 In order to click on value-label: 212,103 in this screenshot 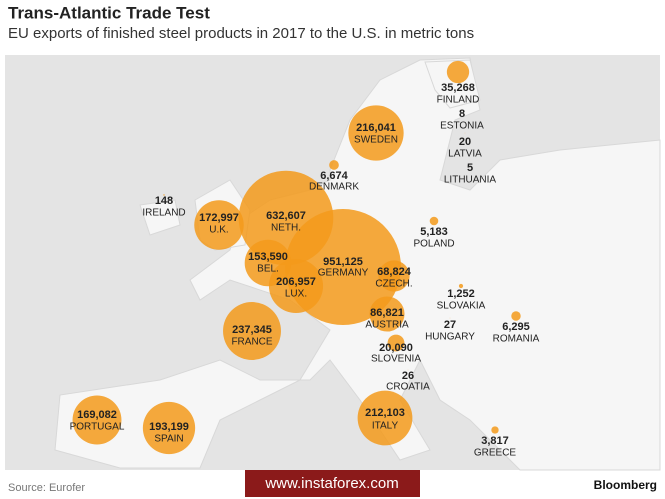, I will do `click(385, 413)`.